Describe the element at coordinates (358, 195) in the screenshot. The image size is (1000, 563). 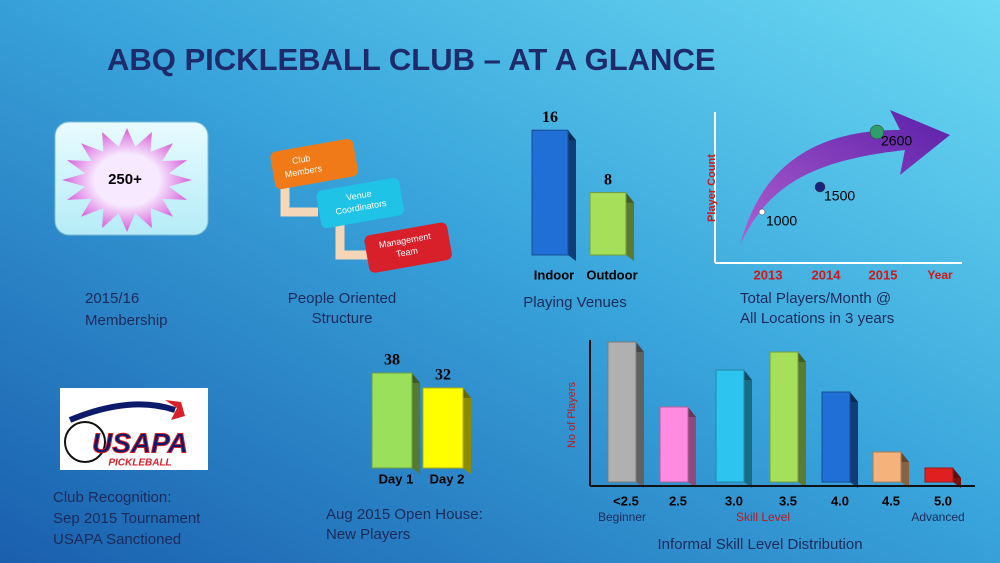
I see `org-label: Venue` at that location.